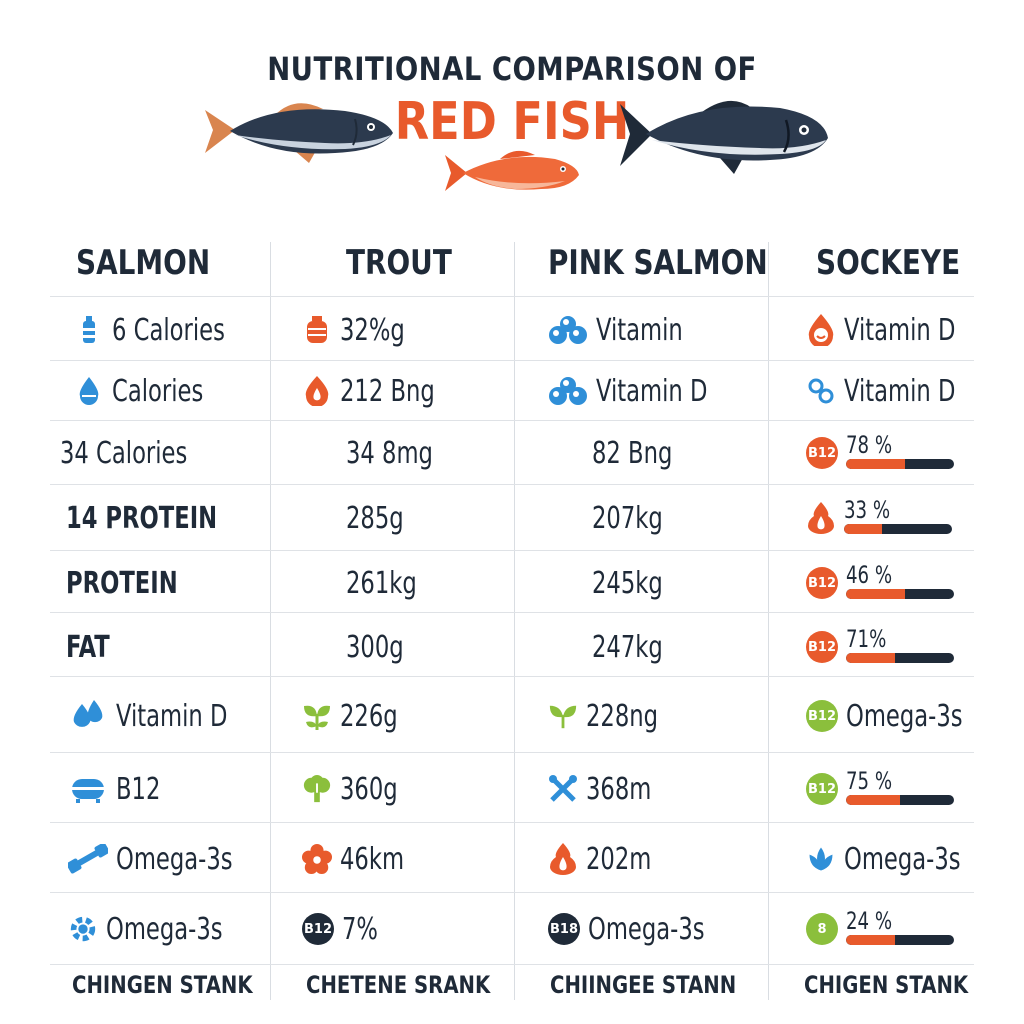  I want to click on cell-value: B12, so click(138, 789).